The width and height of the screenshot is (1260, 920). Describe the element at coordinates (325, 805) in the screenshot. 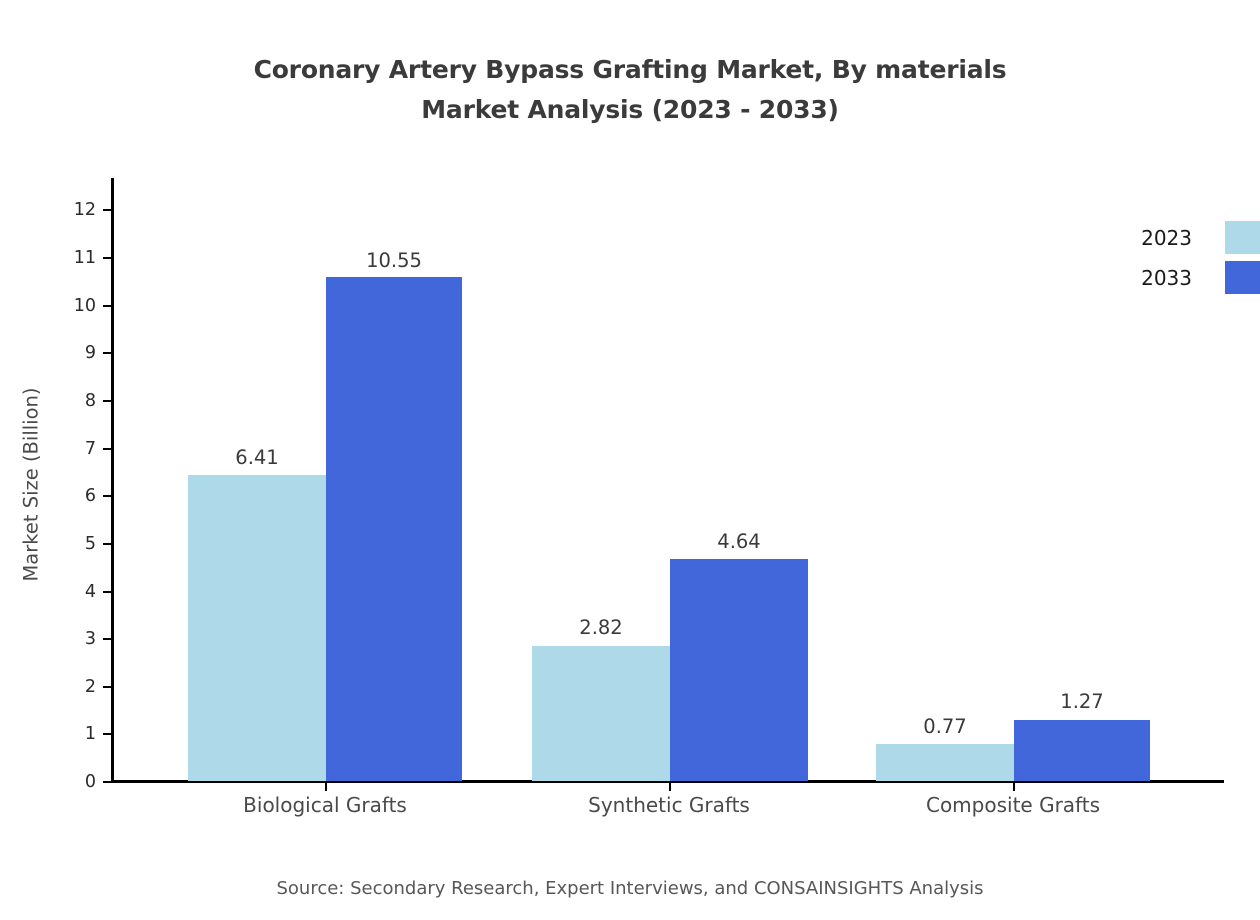

I see `x-tick-label-biological-grafts: Biological Grafts` at that location.